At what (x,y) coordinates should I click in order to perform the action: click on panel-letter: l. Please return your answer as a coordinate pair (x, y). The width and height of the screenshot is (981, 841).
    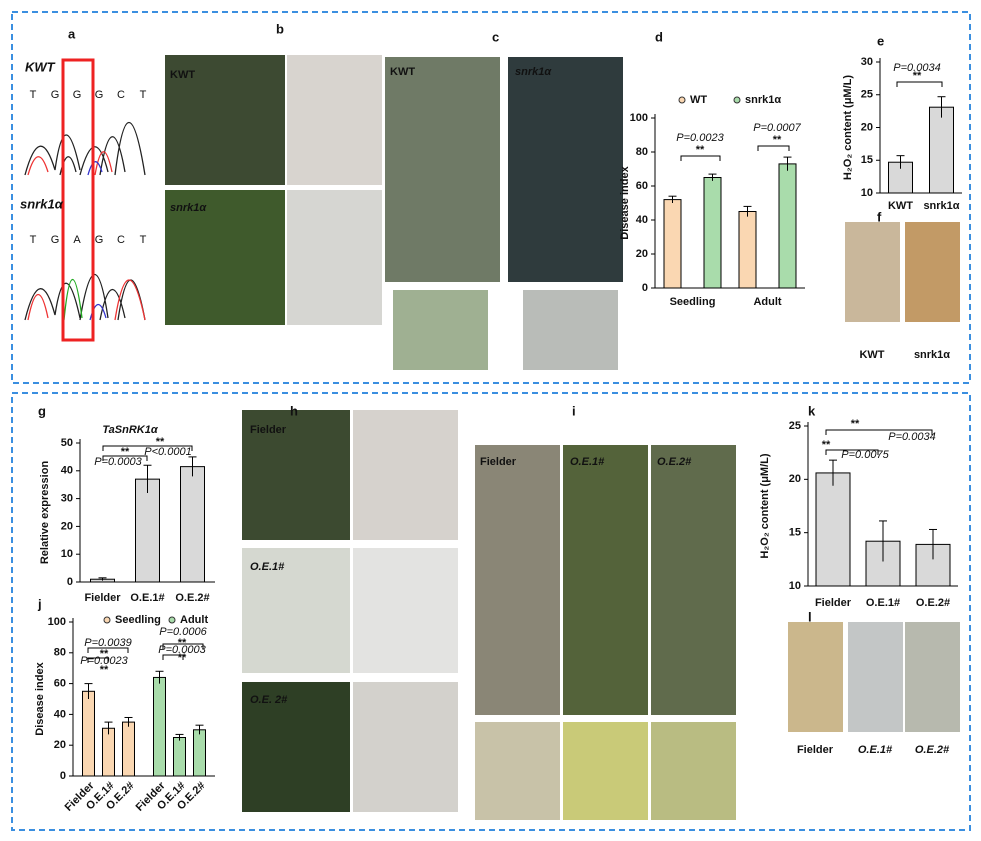
    Looking at the image, I should click on (810, 616).